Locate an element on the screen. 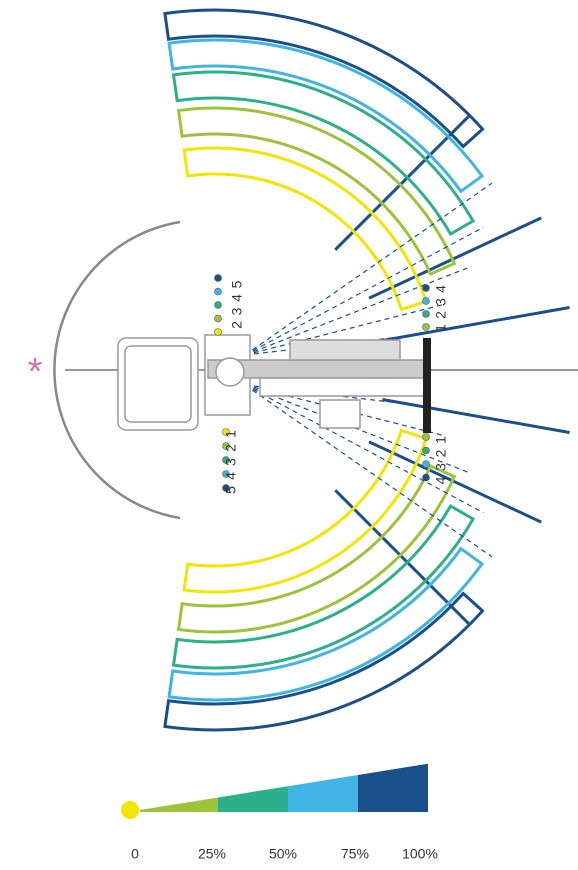 The height and width of the screenshot is (870, 578). legend-label: 50% is located at coordinates (283, 854).